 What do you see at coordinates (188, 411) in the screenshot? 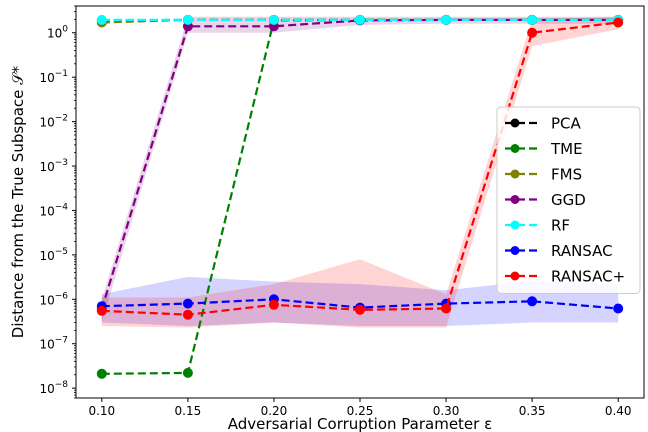
I see `x-tick-label: 0.15` at bounding box center [188, 411].